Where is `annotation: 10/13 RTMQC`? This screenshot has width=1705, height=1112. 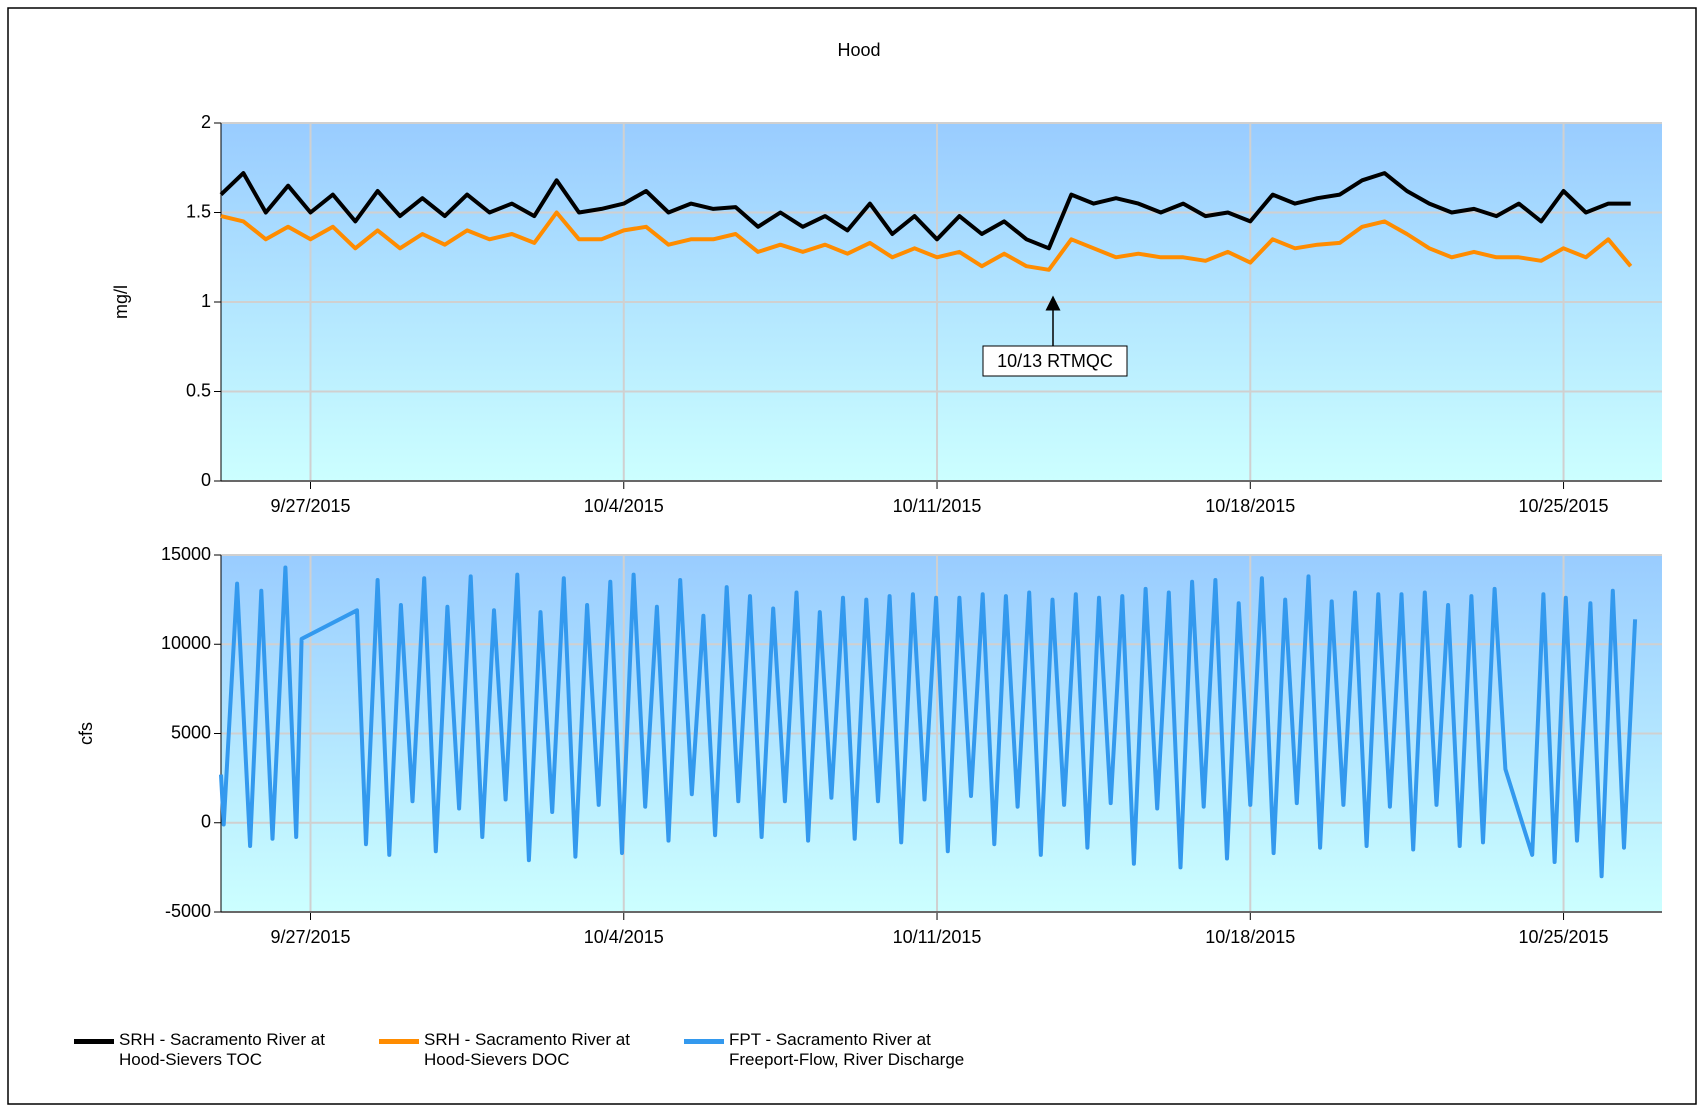
annotation: 10/13 RTMQC is located at coordinates (1055, 361).